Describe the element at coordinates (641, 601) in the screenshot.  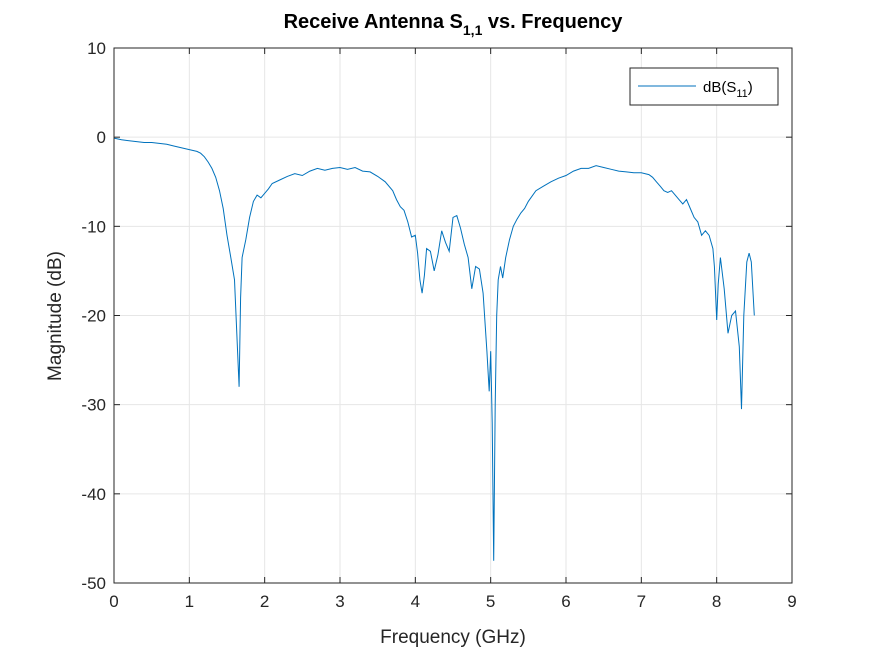
I see `x-tick-label: 7` at that location.